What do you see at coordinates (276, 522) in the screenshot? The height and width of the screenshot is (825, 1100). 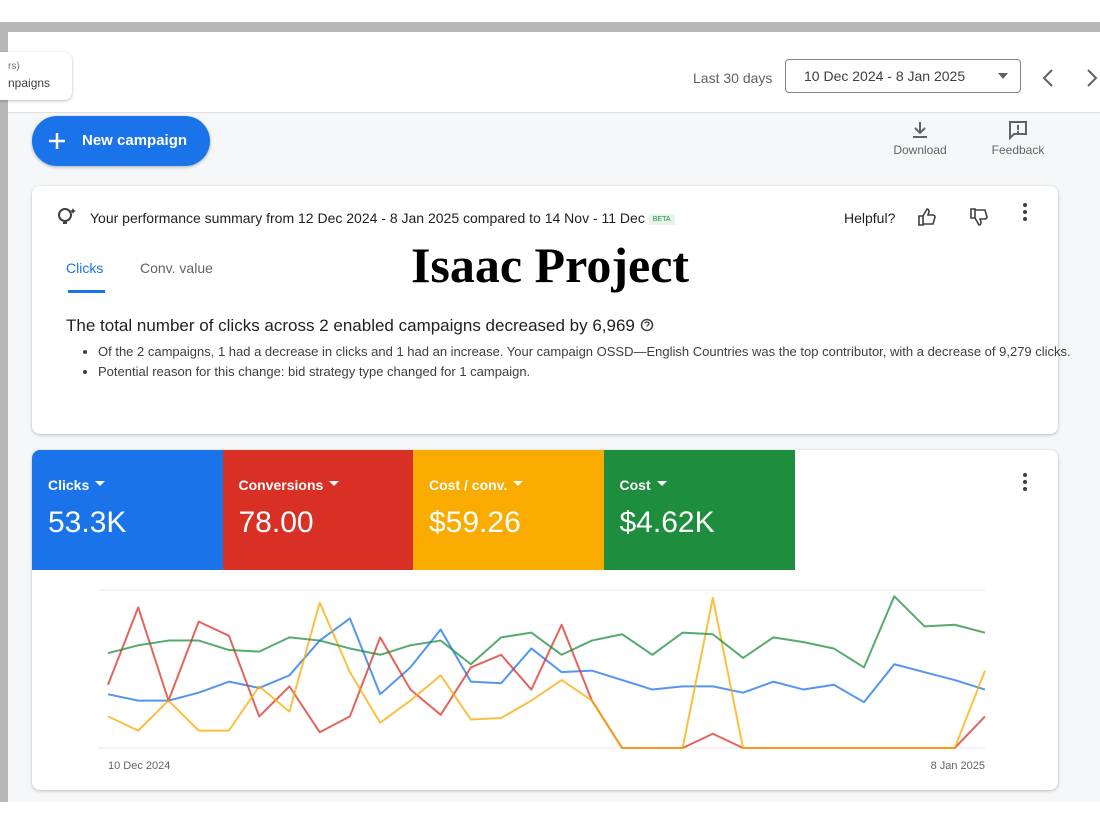 I see `metric-total: 78.00` at bounding box center [276, 522].